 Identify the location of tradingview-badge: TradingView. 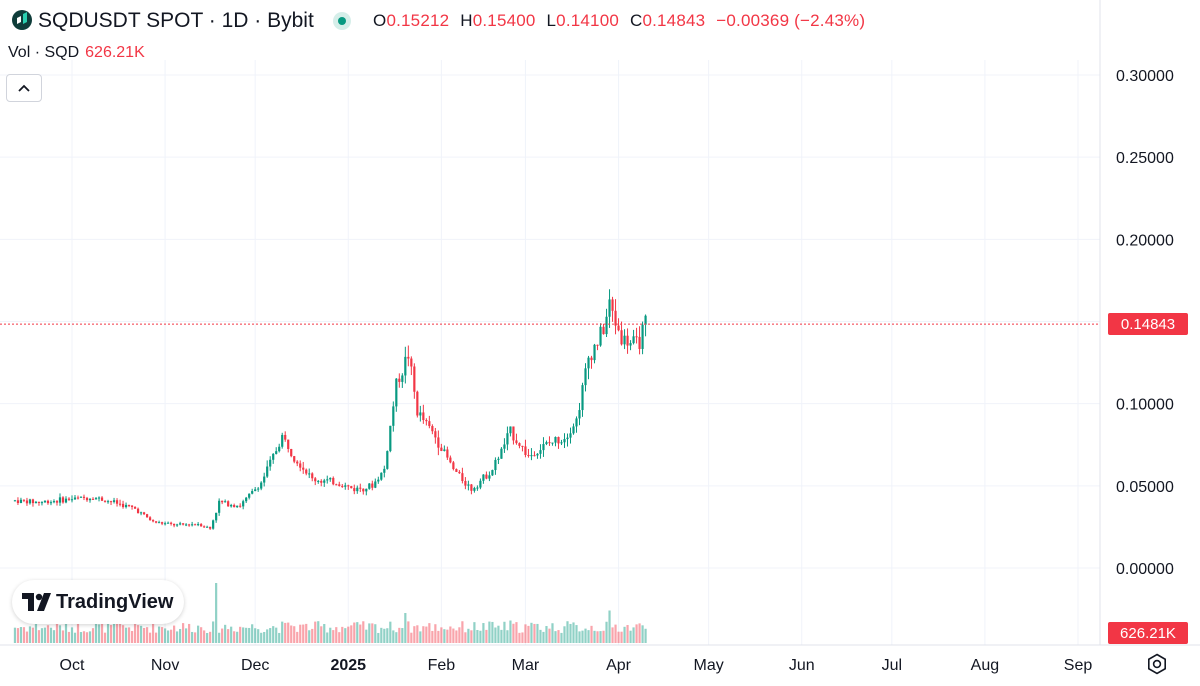
(98, 602).